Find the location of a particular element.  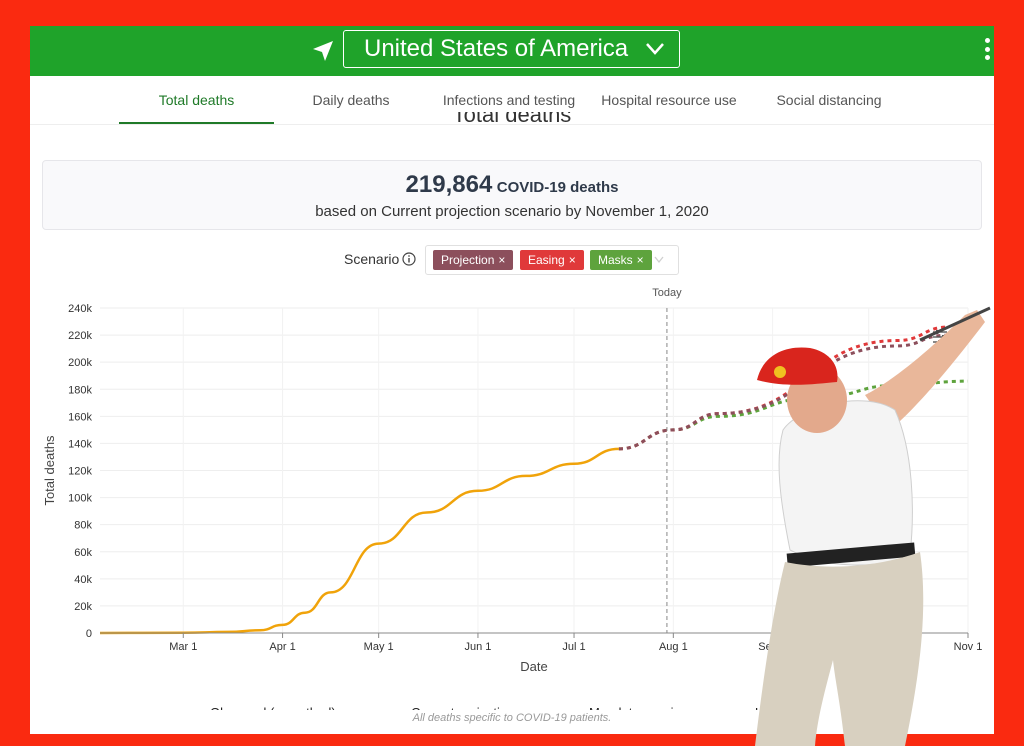

y-tick-label: 100k is located at coordinates (80, 499).